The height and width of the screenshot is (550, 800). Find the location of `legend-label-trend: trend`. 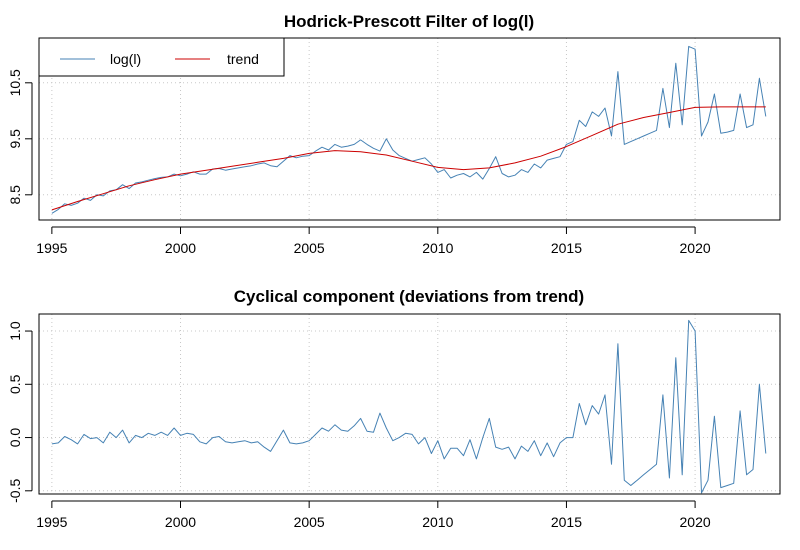

legend-label-trend: trend is located at coordinates (243, 59).